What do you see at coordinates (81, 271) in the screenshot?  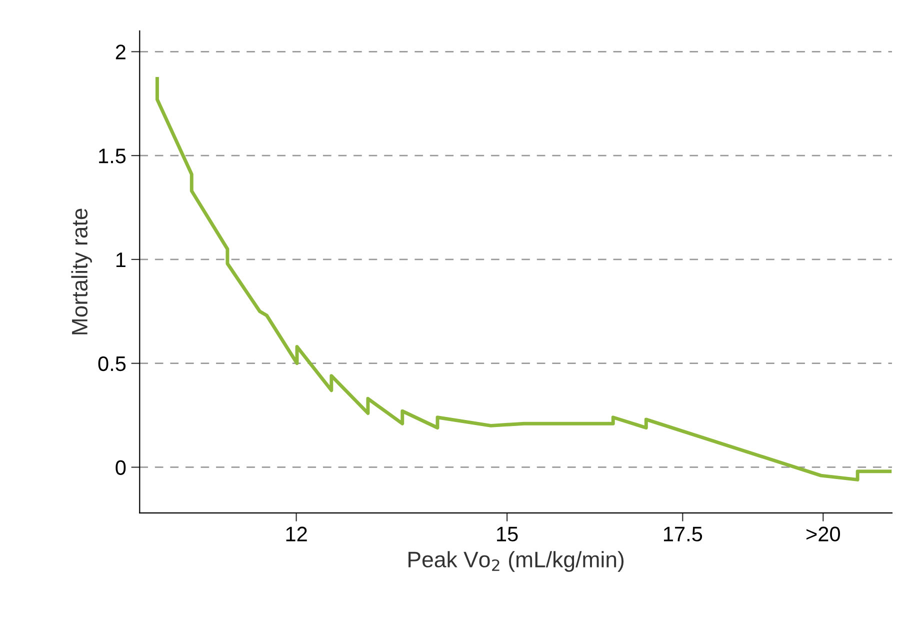 I see `y-axis-title: Mortality rate` at bounding box center [81, 271].